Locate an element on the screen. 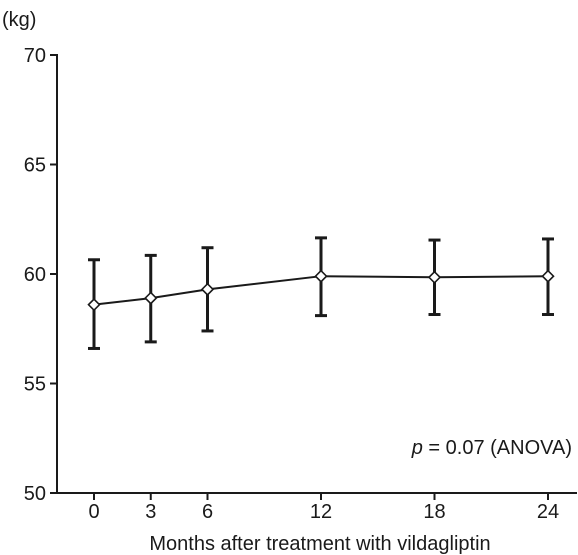 This screenshot has width=578, height=555. x-tick-label: 0 is located at coordinates (93, 512).